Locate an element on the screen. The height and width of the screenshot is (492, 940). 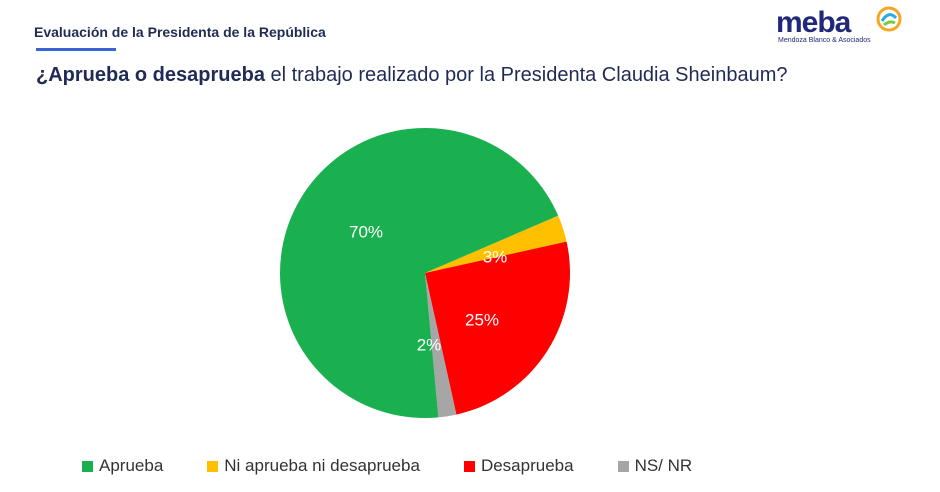
legend-label: Desaprueba is located at coordinates (527, 465).